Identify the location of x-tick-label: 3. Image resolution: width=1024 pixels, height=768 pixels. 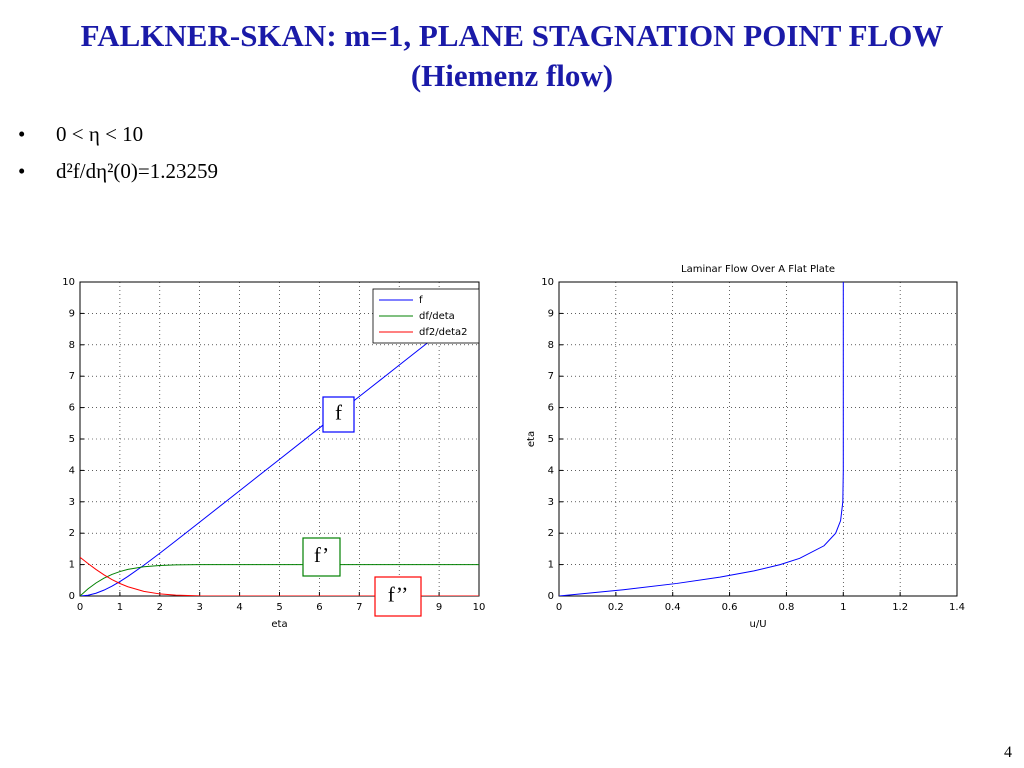
(200, 607).